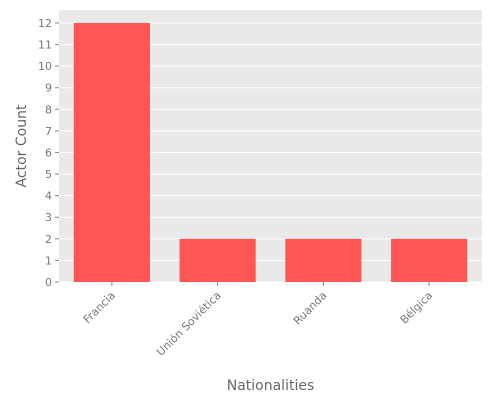 Image resolution: width=500 pixels, height=400 pixels. I want to click on y-tick-label: 8, so click(48, 109).